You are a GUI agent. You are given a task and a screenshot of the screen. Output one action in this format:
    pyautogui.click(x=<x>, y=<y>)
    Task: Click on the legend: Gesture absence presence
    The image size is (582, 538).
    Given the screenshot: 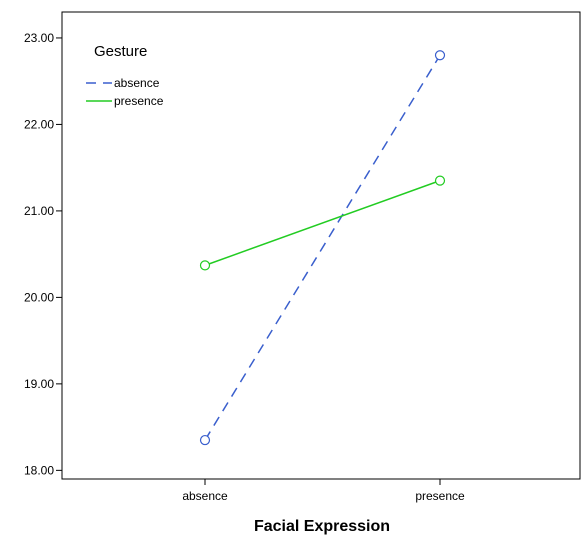 What is the action you would take?
    pyautogui.click(x=125, y=75)
    